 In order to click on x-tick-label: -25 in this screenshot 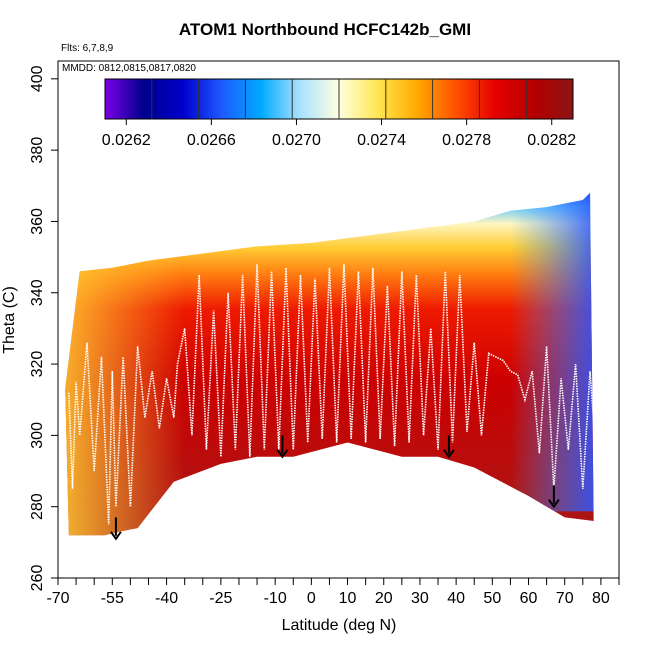, I will do `click(220, 598)`.